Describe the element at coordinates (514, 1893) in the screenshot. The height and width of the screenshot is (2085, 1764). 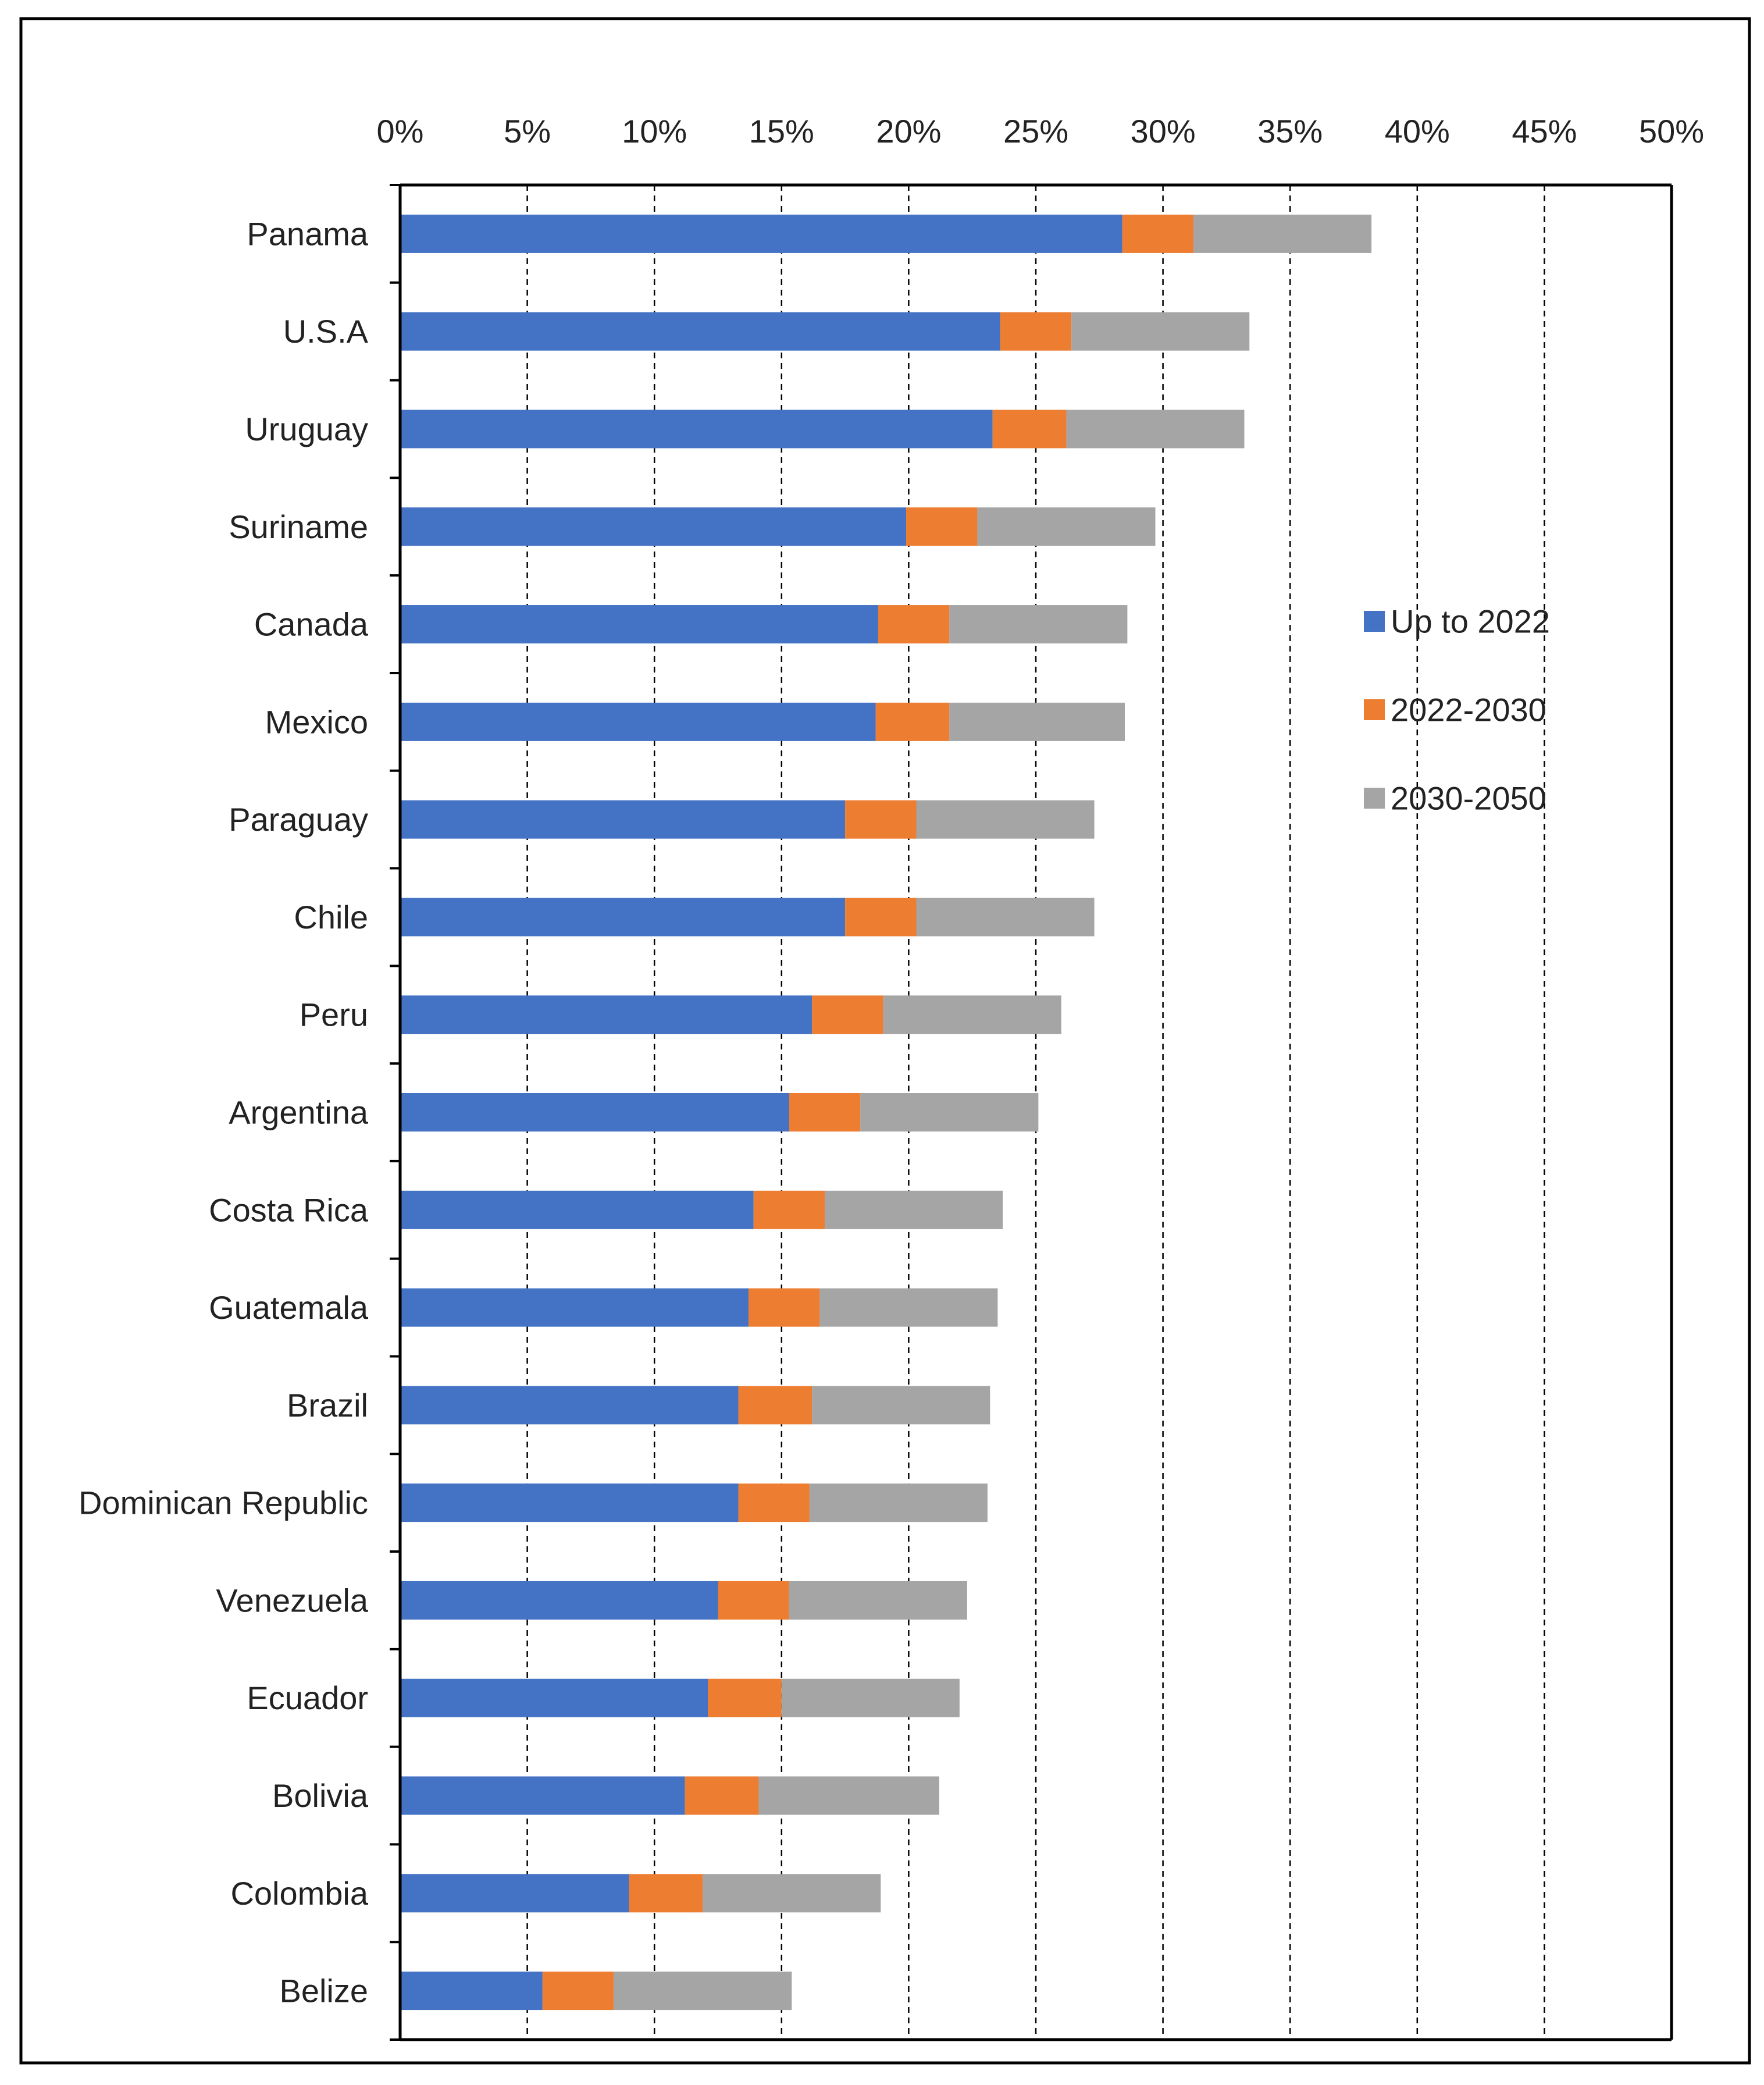
I see `bar-colombia-up-to-2022` at that location.